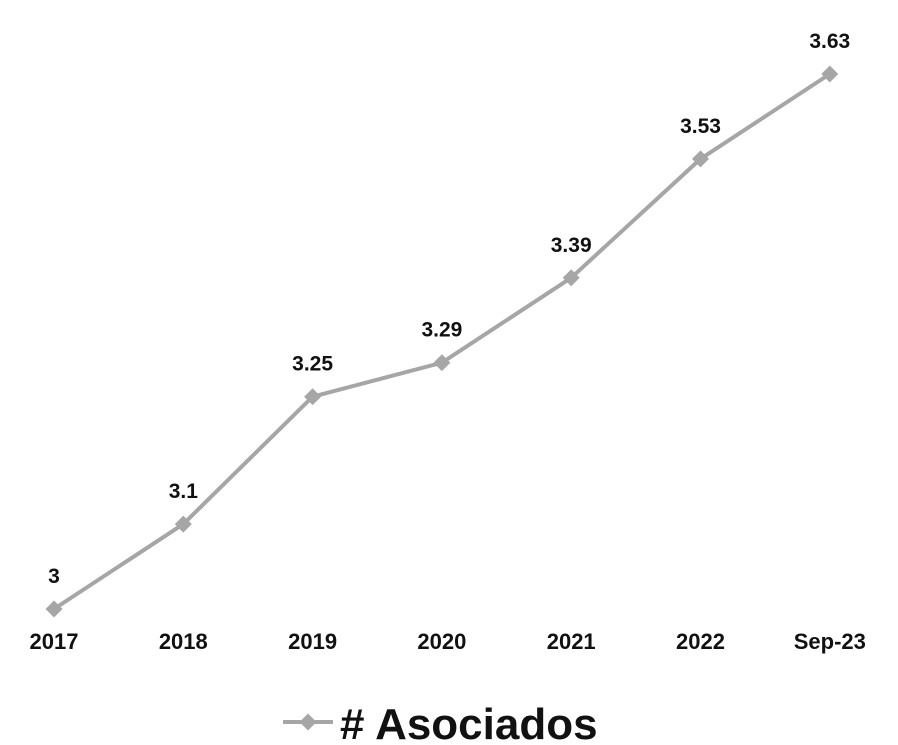 The height and width of the screenshot is (745, 898). What do you see at coordinates (571, 245) in the screenshot?
I see `data-label: 3.39` at bounding box center [571, 245].